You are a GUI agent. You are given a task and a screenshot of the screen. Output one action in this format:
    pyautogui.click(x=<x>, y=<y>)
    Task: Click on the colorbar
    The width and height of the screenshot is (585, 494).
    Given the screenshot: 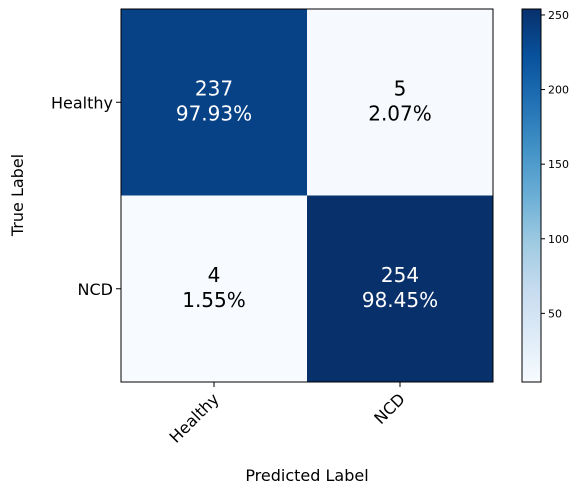 What is the action you would take?
    pyautogui.click(x=531, y=195)
    